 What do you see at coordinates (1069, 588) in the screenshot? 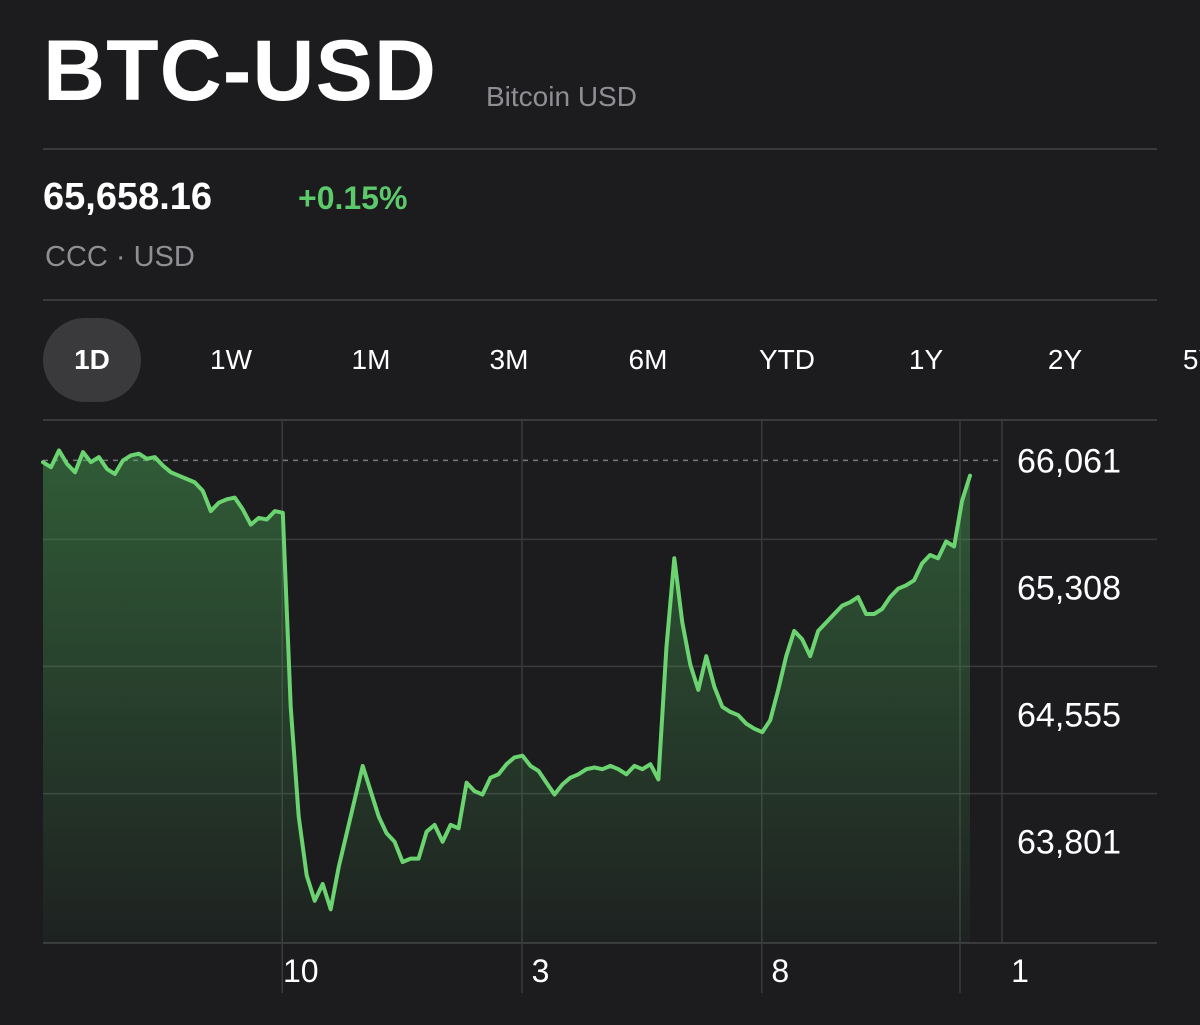
I see `y-tick-label: 65,308` at bounding box center [1069, 588].